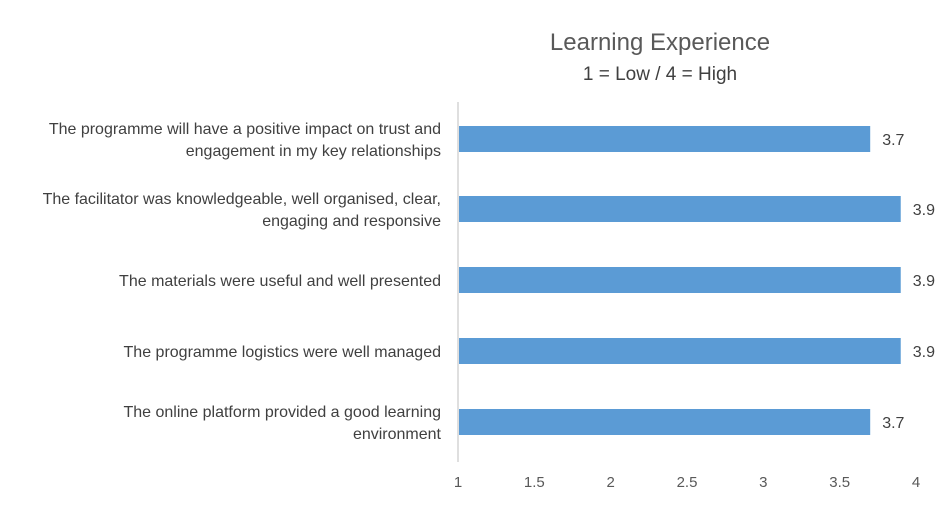  I want to click on category-label-line: engaging and responsive, so click(351, 221).